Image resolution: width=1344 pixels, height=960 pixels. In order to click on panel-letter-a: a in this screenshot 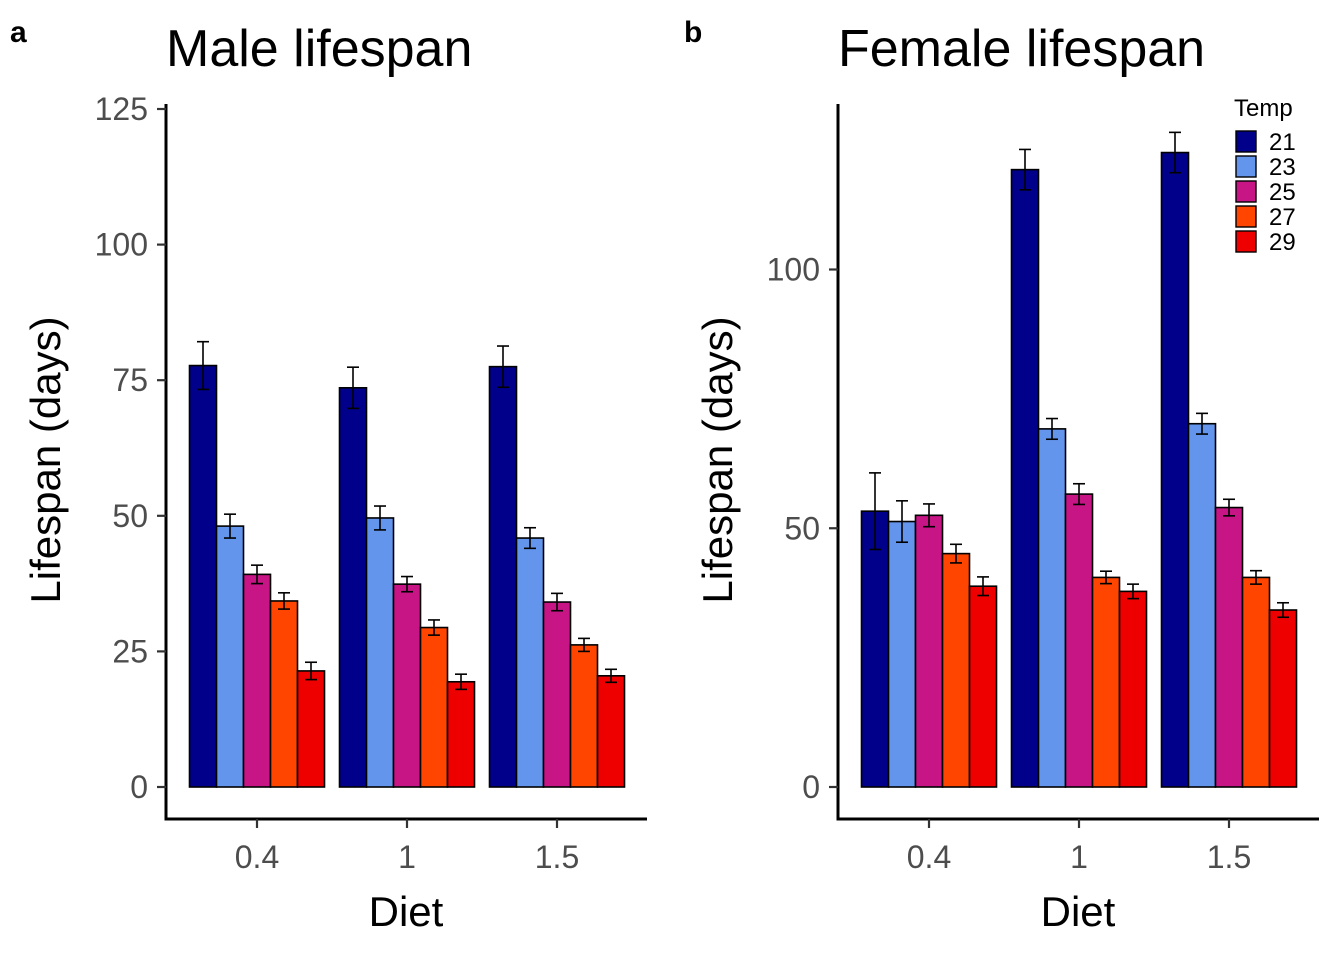, I will do `click(18, 32)`.